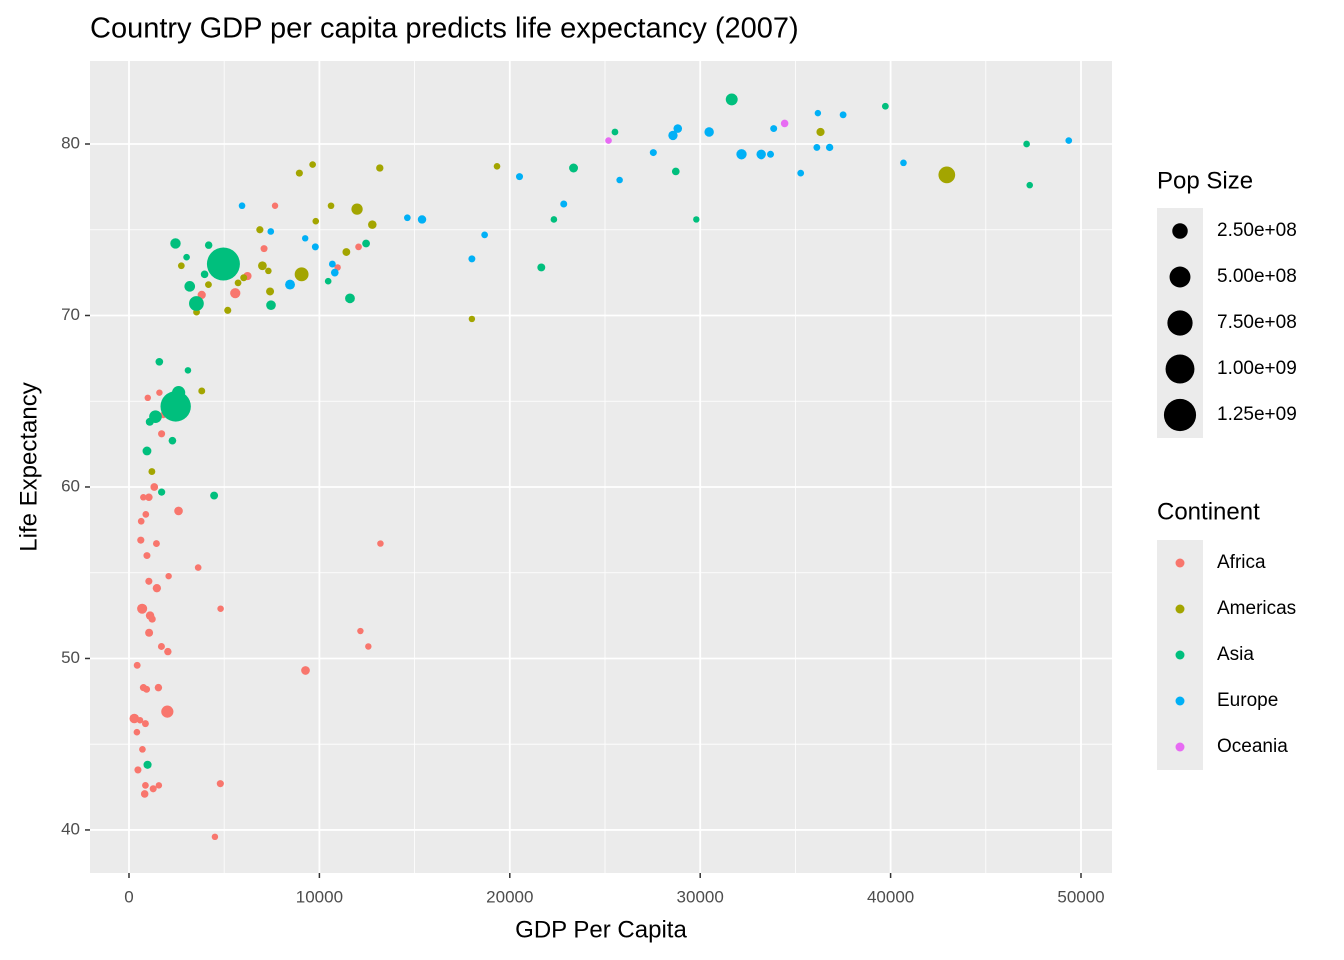 This screenshot has width=1344, height=960. What do you see at coordinates (70, 828) in the screenshot?
I see `y-tick-label: 40` at bounding box center [70, 828].